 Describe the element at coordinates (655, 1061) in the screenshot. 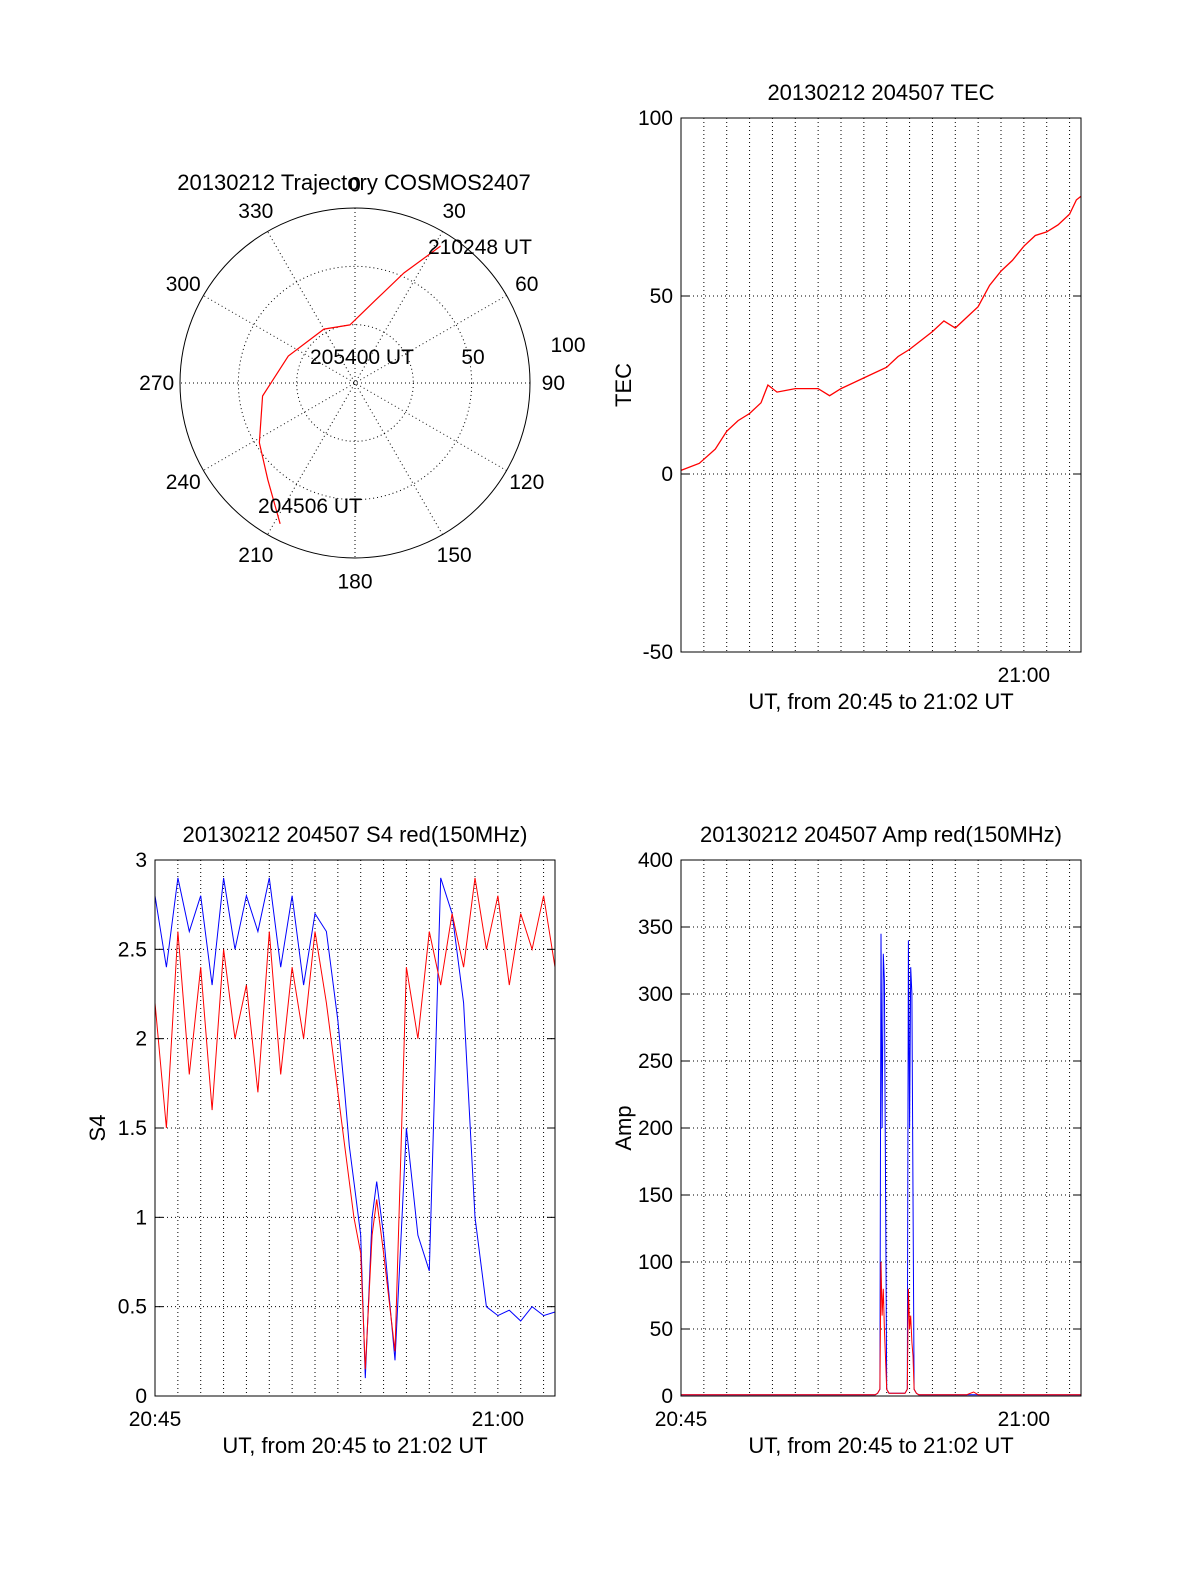

I see `y-tick-label: 250` at that location.